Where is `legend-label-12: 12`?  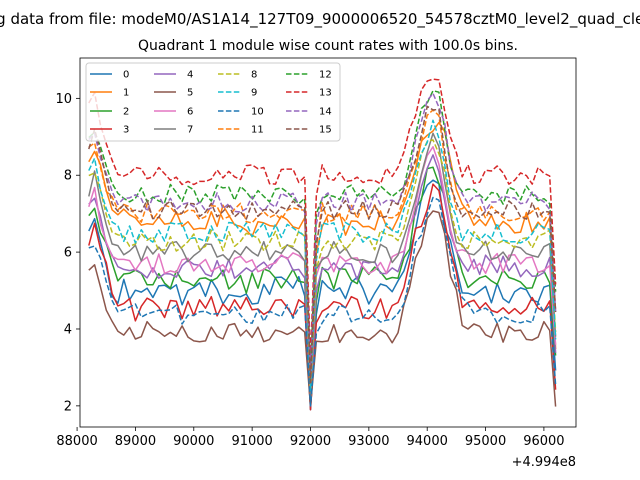
legend-label-12: 12 is located at coordinates (325, 75).